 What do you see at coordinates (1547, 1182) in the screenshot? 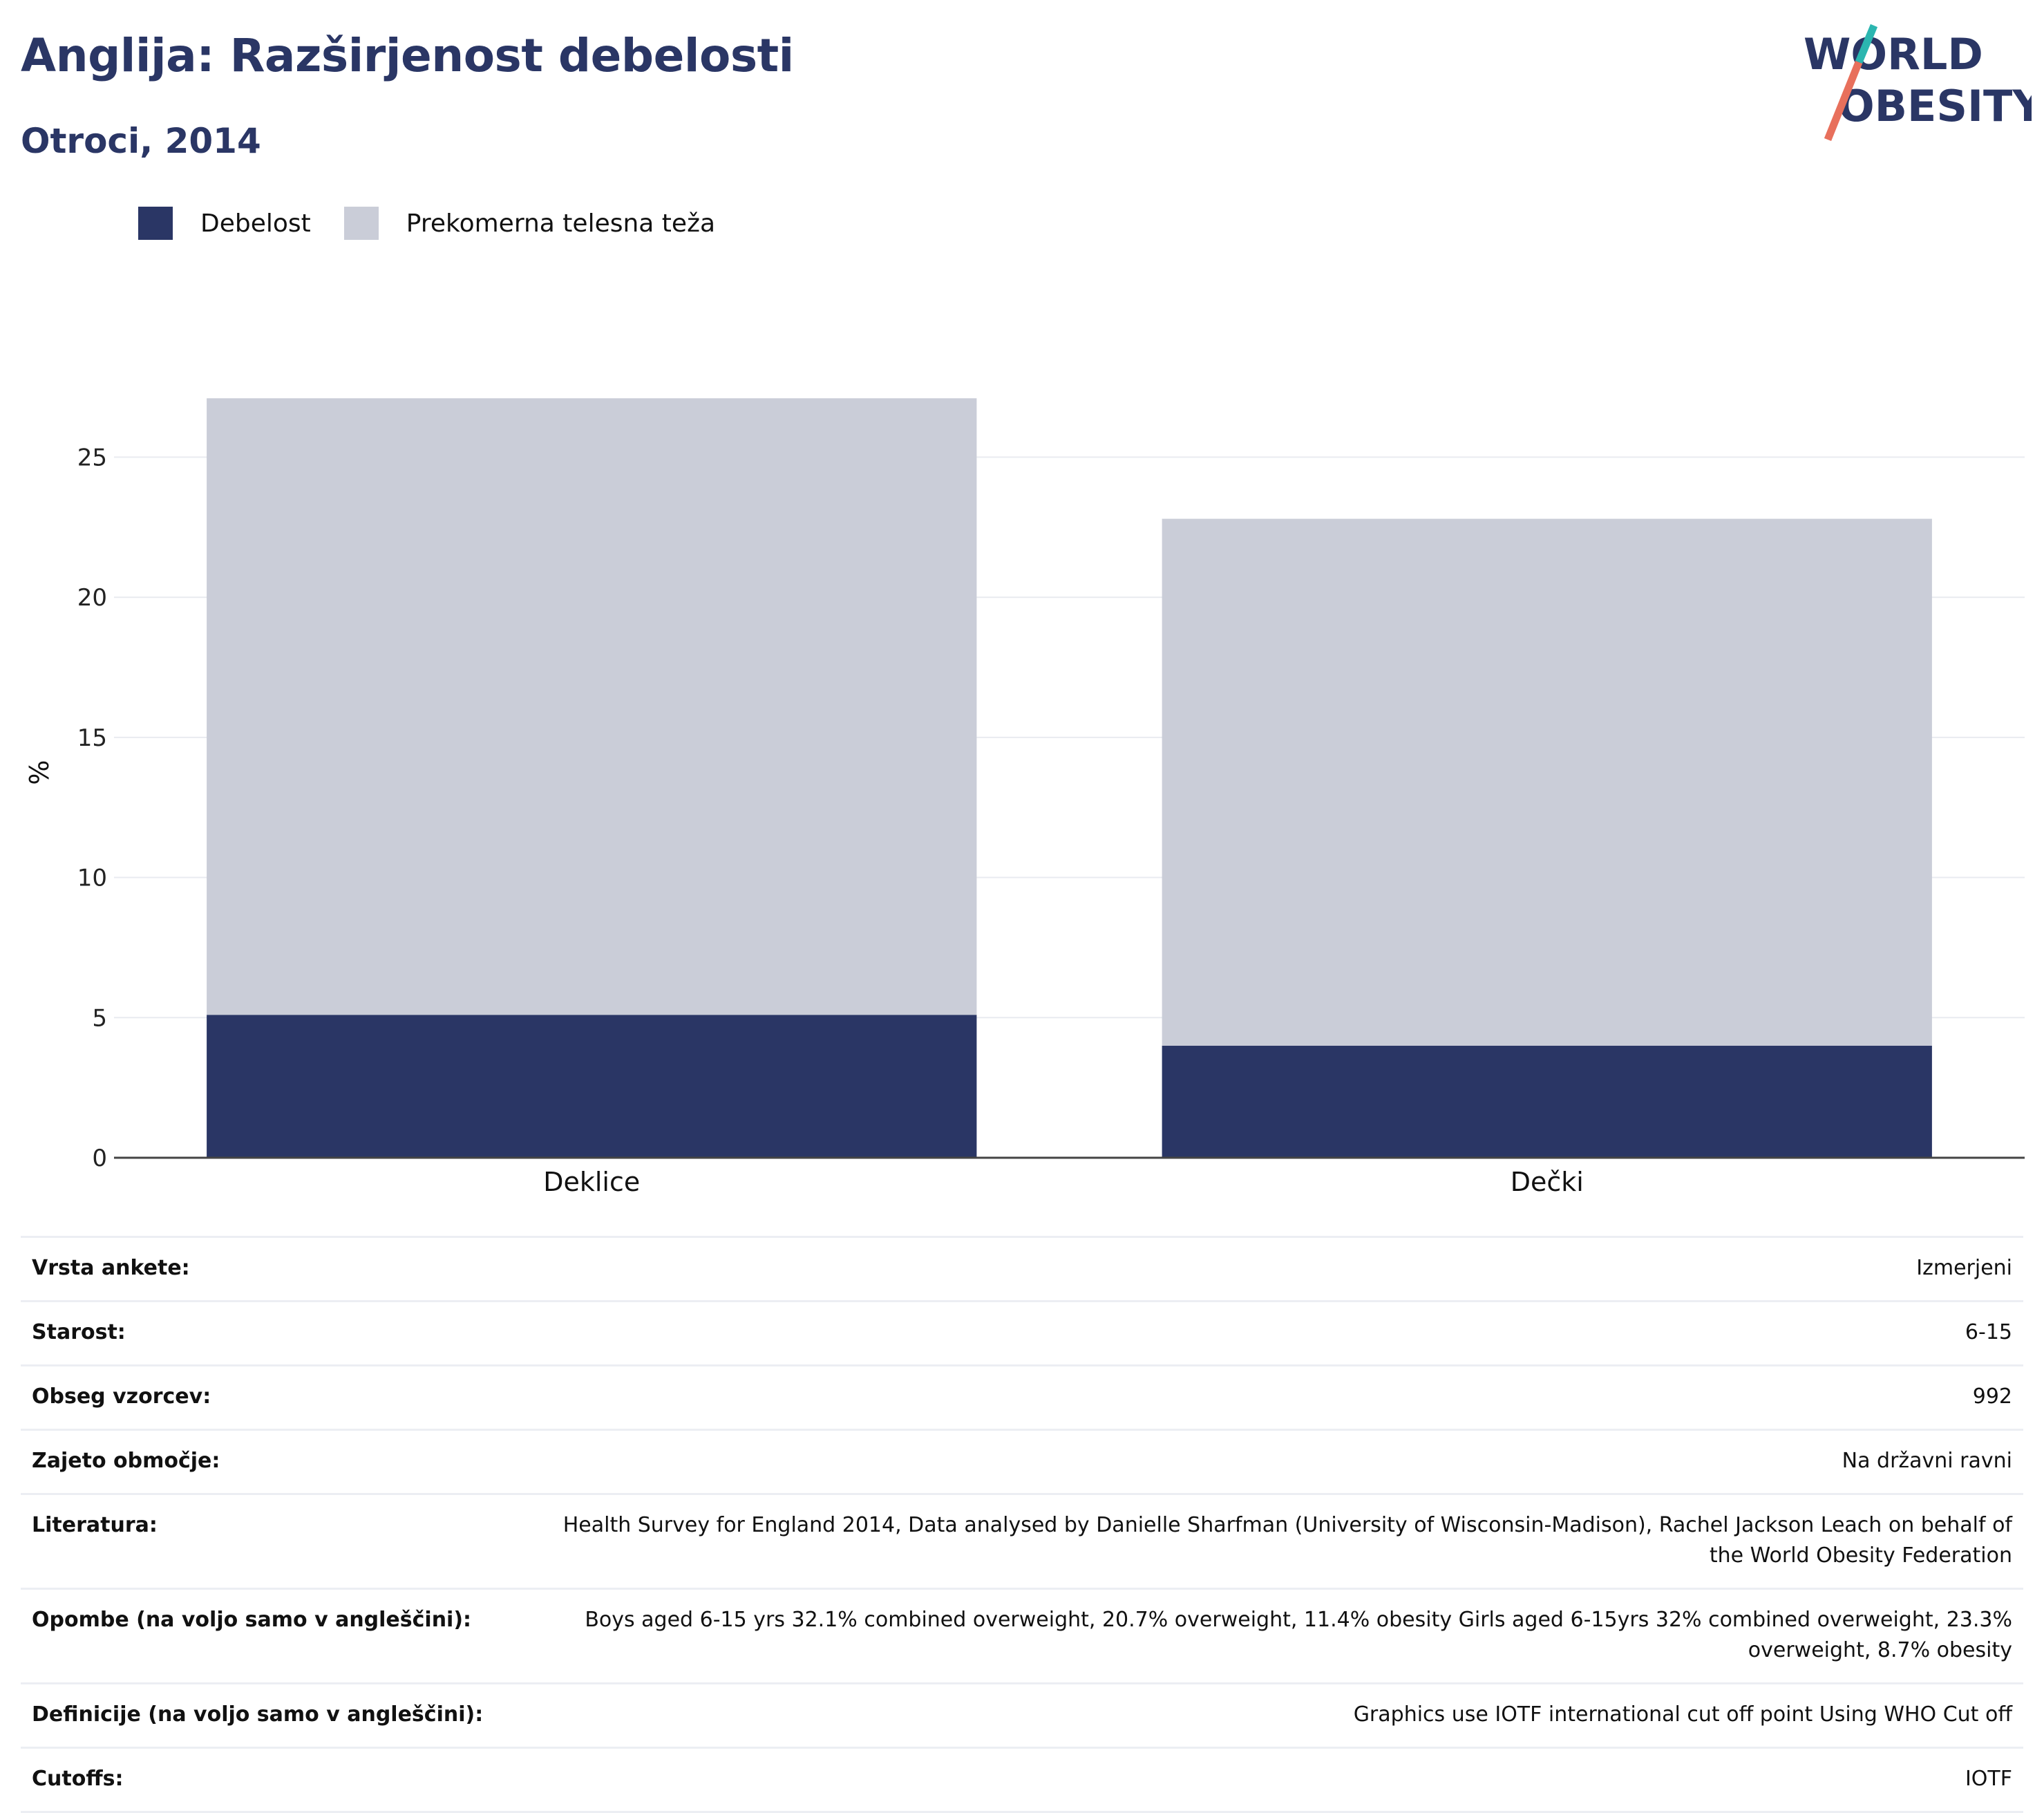
I see `x-category-label: Dečki` at bounding box center [1547, 1182].